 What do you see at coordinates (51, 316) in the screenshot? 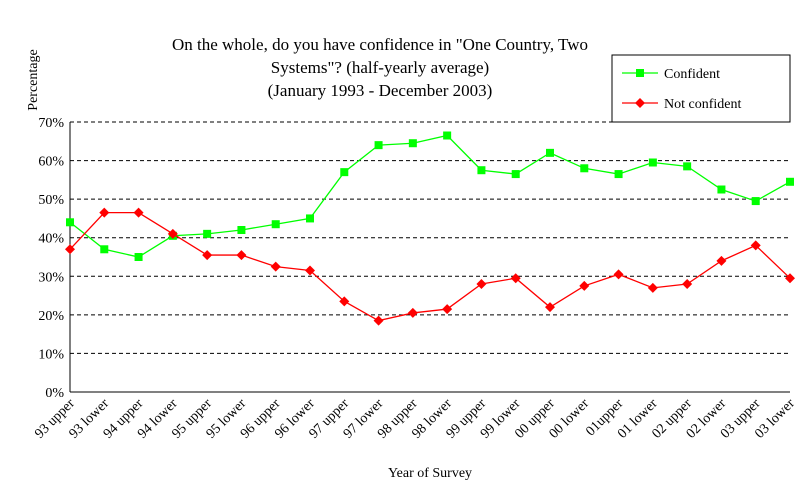
I see `y-tick-label: 20%` at bounding box center [51, 316].